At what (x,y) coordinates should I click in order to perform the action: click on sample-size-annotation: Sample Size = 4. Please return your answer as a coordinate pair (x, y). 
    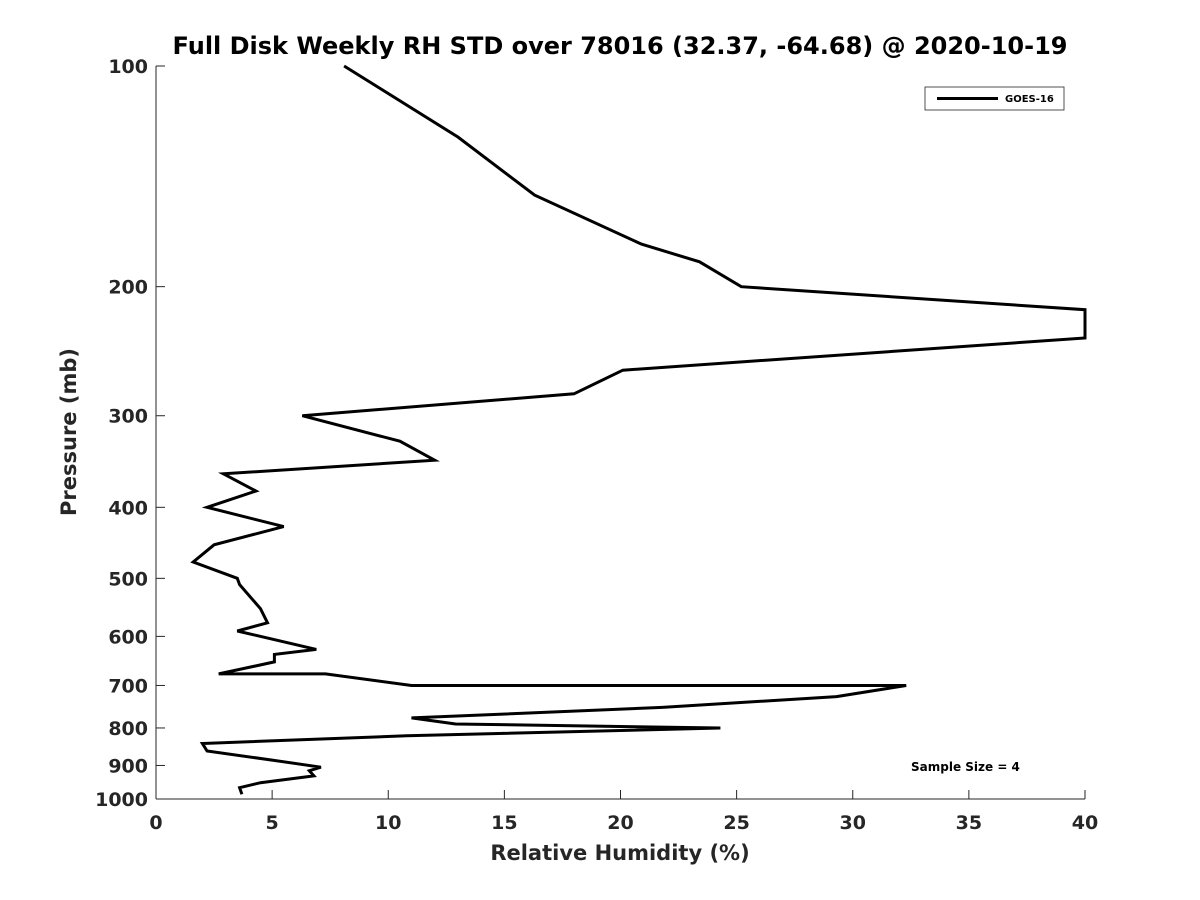
    Looking at the image, I should click on (965, 767).